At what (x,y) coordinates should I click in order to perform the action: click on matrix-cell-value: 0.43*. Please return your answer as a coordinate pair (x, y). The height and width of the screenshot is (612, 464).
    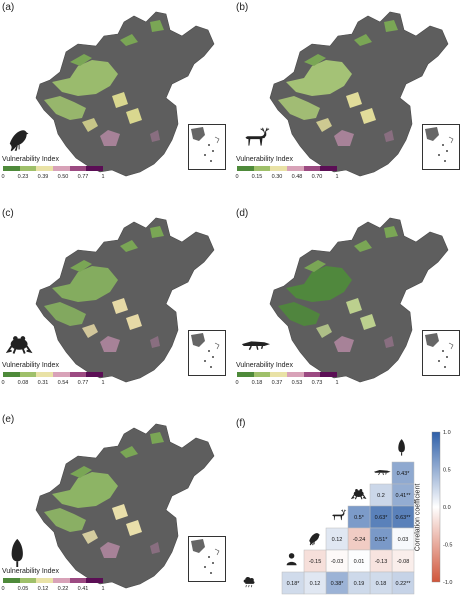
    Looking at the image, I should click on (404, 474).